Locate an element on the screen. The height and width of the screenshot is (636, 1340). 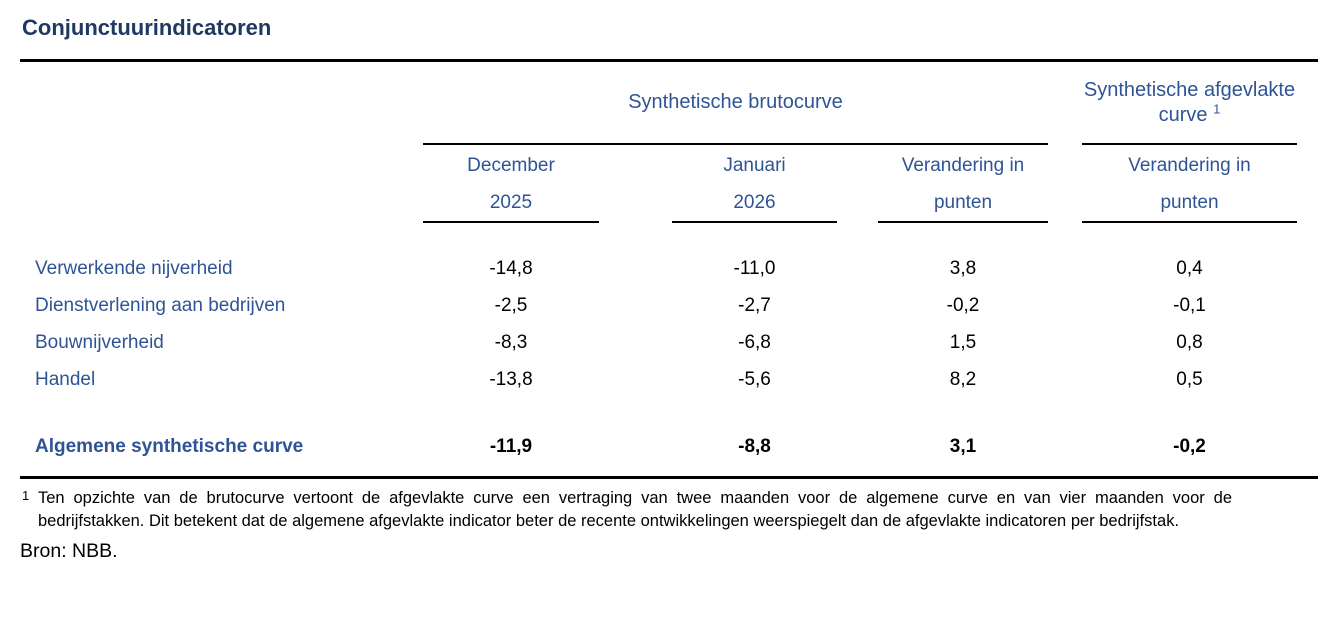
column-header-januari-2026: Januari 2026 is located at coordinates (754, 184).